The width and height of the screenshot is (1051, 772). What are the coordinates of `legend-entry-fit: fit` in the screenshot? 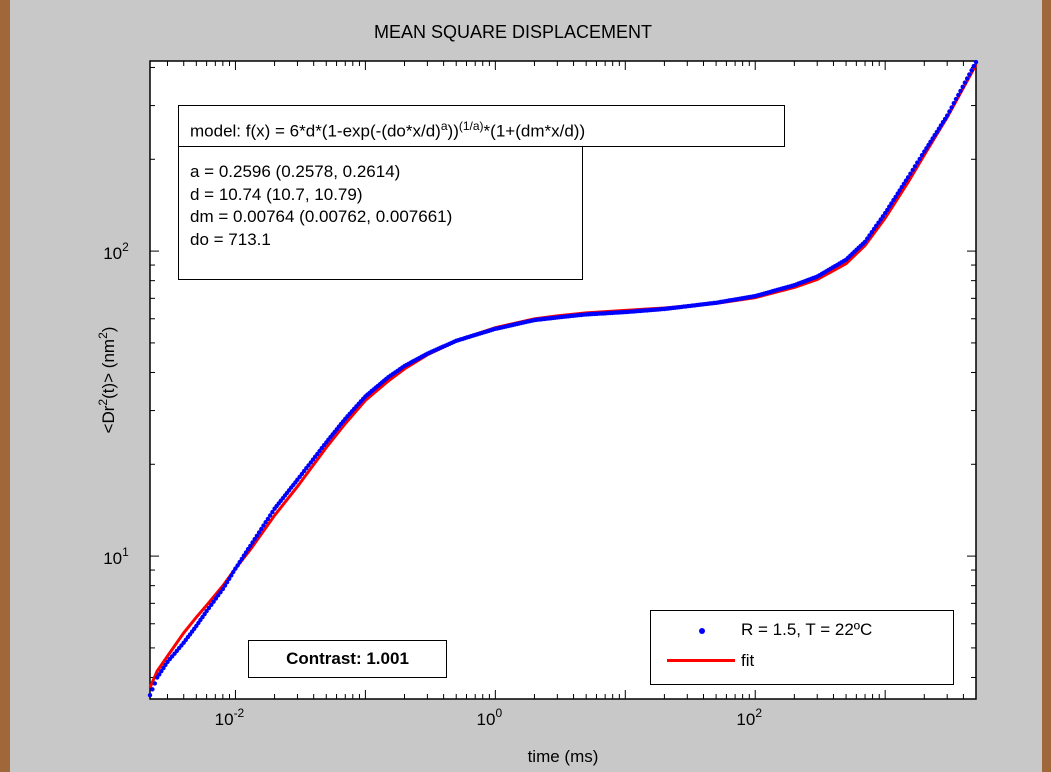 It's located at (802, 662).